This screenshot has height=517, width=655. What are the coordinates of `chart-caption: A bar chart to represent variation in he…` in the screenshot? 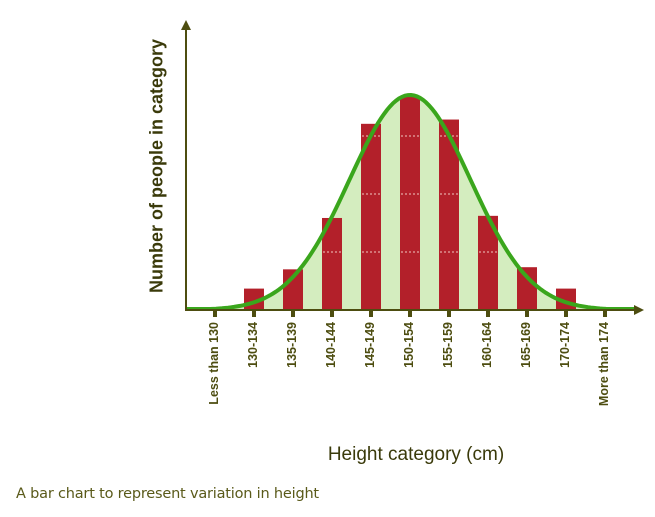 It's located at (167, 494).